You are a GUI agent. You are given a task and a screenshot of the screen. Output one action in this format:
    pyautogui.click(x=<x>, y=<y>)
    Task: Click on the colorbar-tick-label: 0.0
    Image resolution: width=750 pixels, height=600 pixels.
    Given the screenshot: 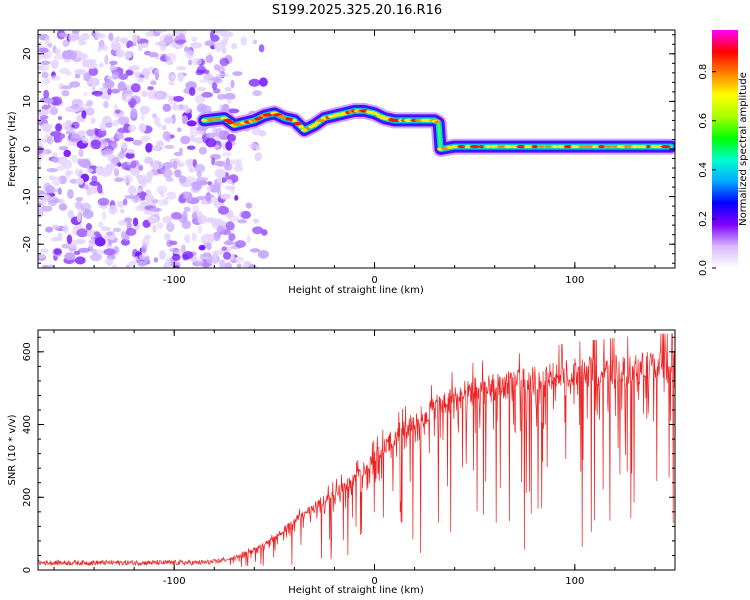 What is the action you would take?
    pyautogui.click(x=703, y=268)
    